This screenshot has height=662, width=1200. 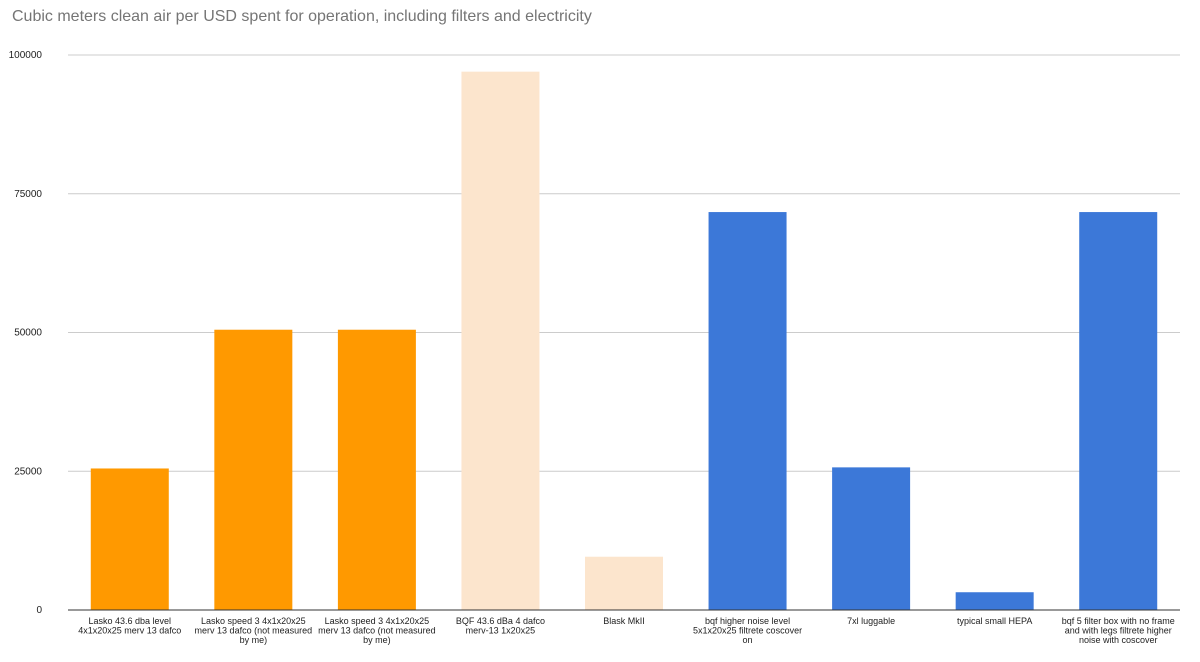 I want to click on y-tick-label: 75000, so click(x=28, y=194).